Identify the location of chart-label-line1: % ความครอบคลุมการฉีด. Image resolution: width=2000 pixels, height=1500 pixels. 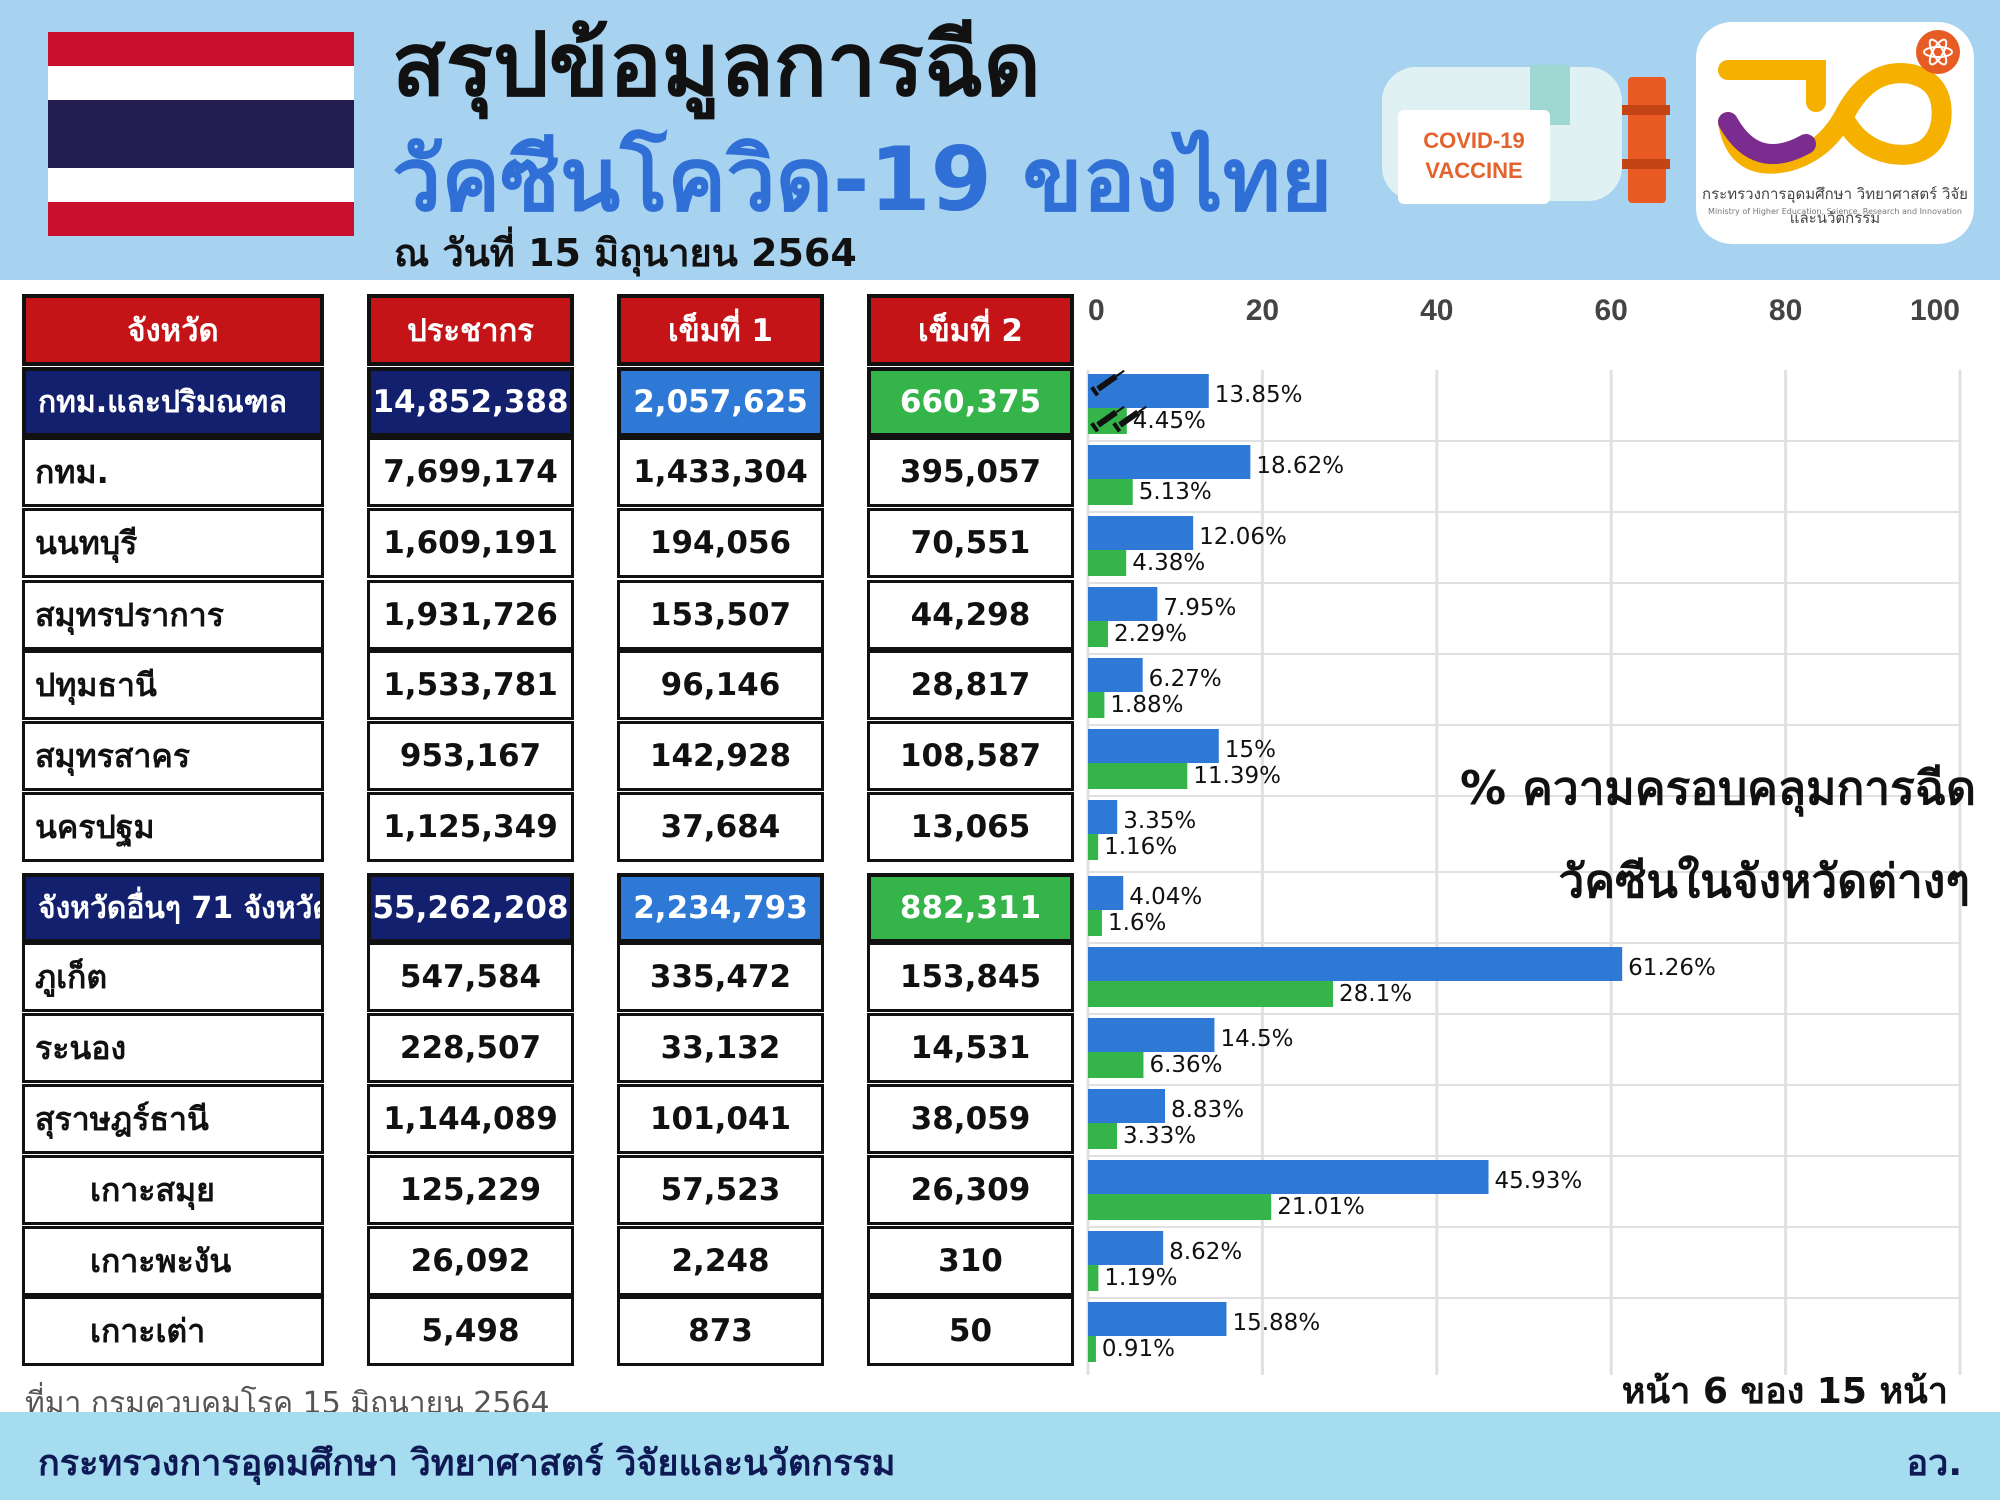
(1718, 788).